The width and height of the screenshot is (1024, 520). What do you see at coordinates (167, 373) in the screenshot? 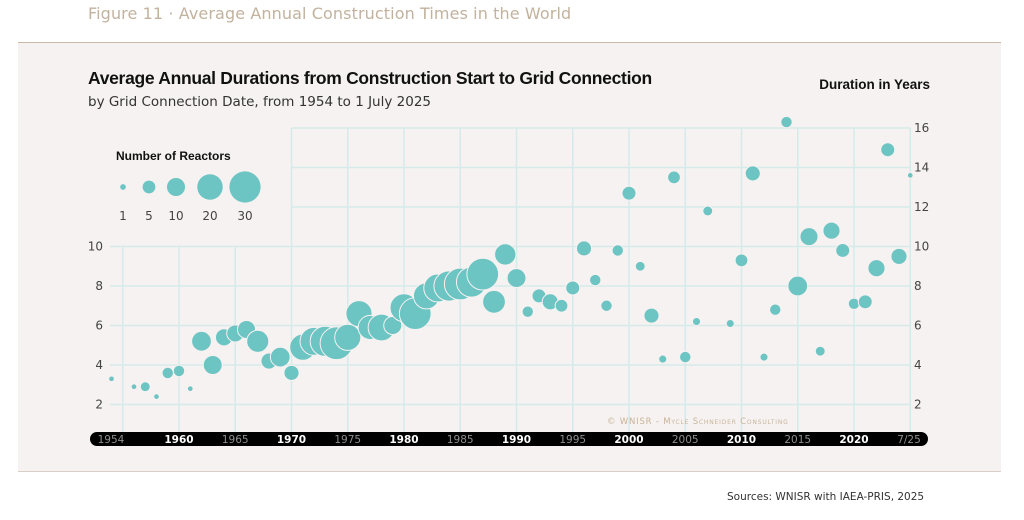
I see `bubble-1959` at bounding box center [167, 373].